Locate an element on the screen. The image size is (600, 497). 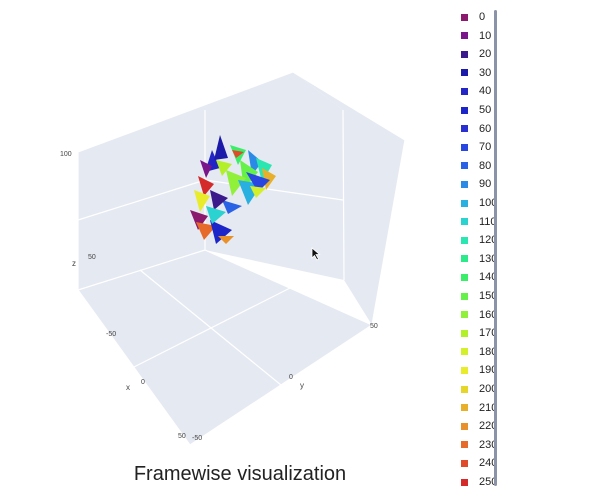
legend-item: 180 is located at coordinates (476, 352).